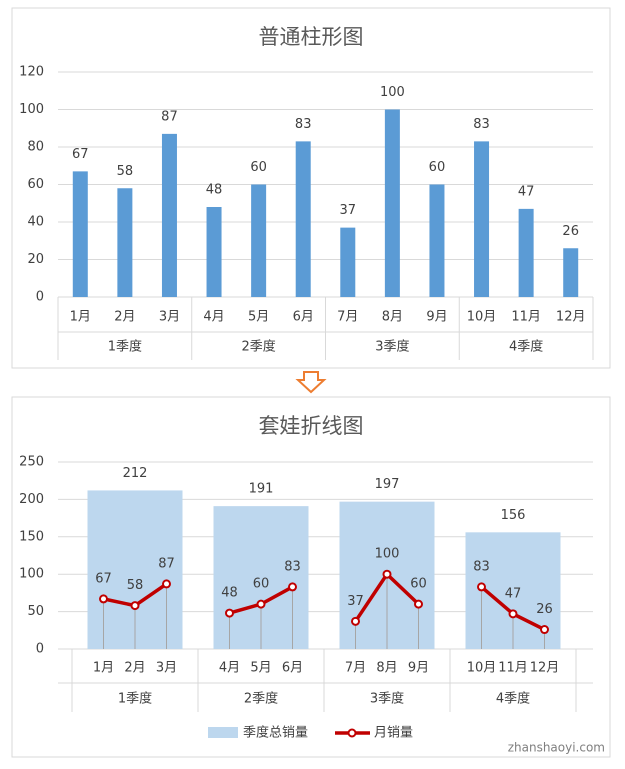 The image size is (625, 769). Describe the element at coordinates (169, 116) in the screenshot. I see `data-label: 87` at that location.